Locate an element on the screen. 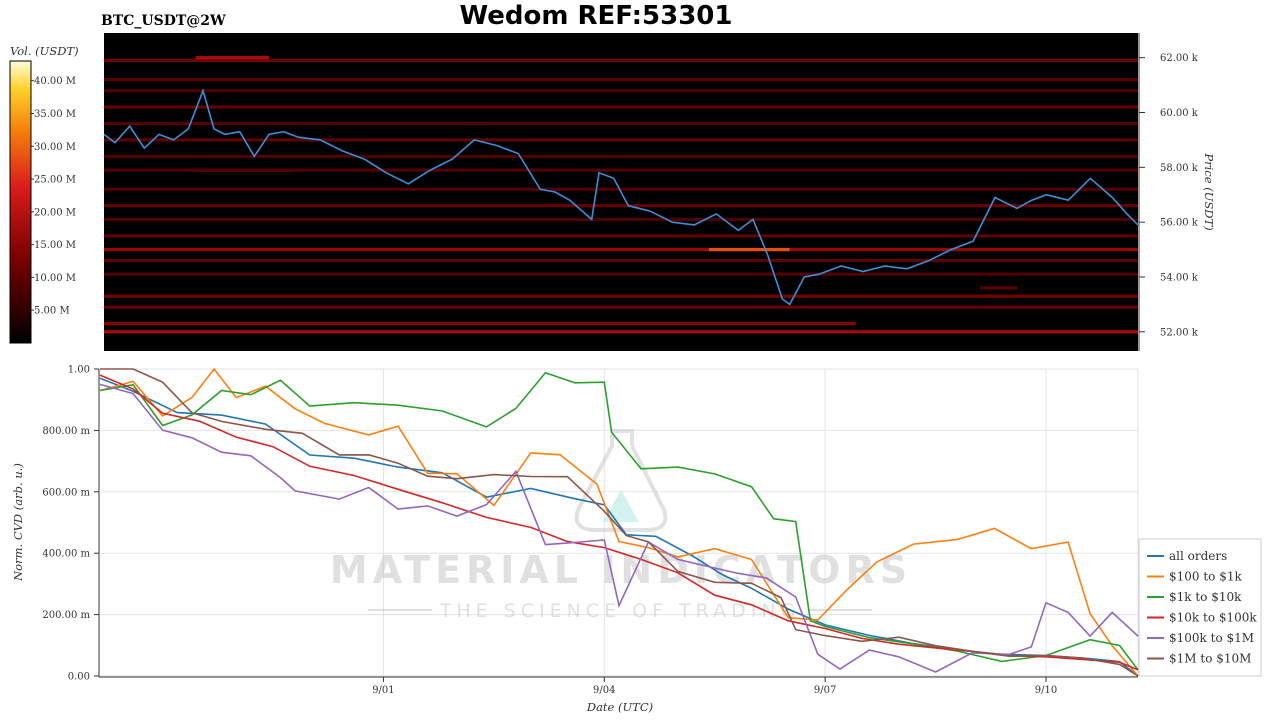  legend-item-label: $10k to $100k is located at coordinates (1213, 618).